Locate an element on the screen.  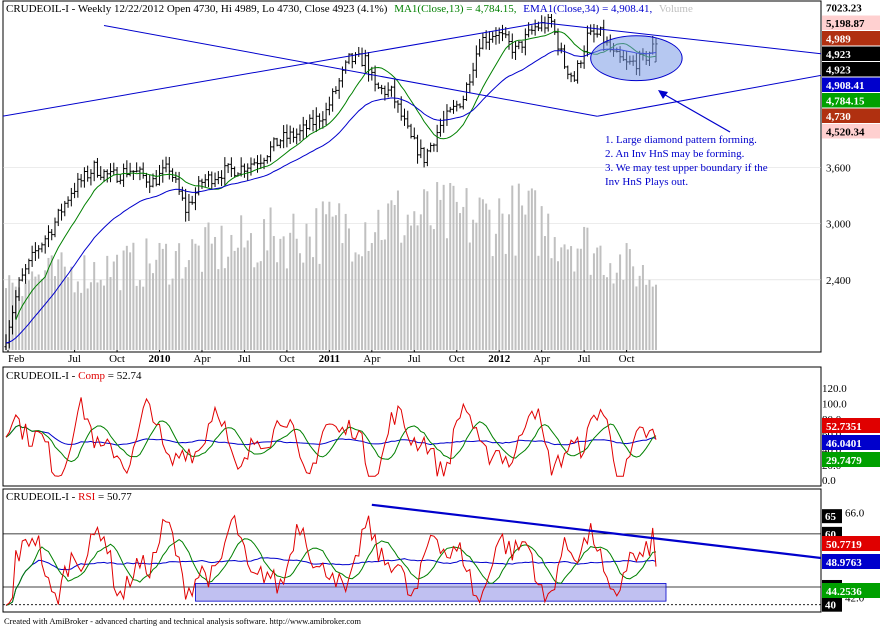
value-box-label: 48.9763 is located at coordinates (844, 563).